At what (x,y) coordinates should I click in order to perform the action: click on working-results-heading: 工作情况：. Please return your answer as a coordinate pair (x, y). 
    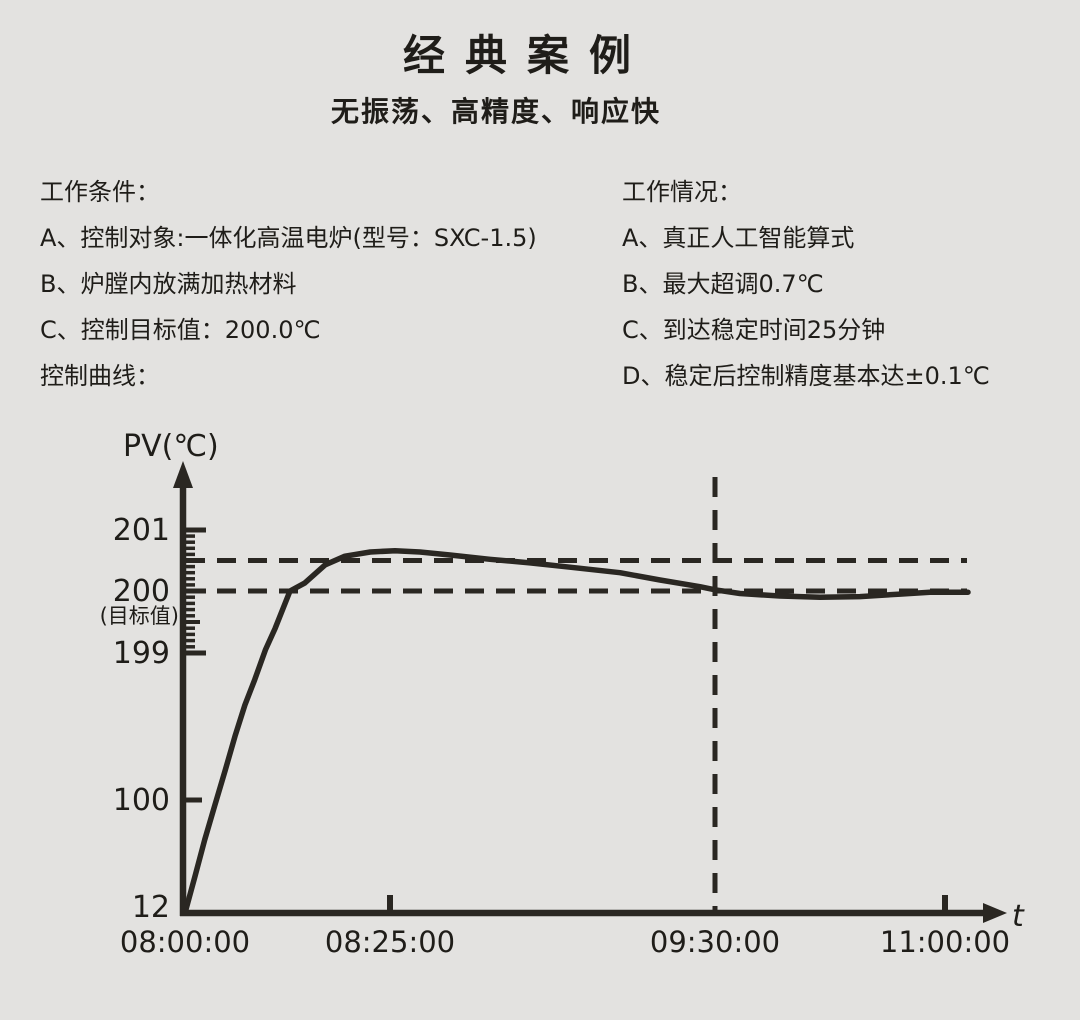
    Looking at the image, I should click on (682, 192).